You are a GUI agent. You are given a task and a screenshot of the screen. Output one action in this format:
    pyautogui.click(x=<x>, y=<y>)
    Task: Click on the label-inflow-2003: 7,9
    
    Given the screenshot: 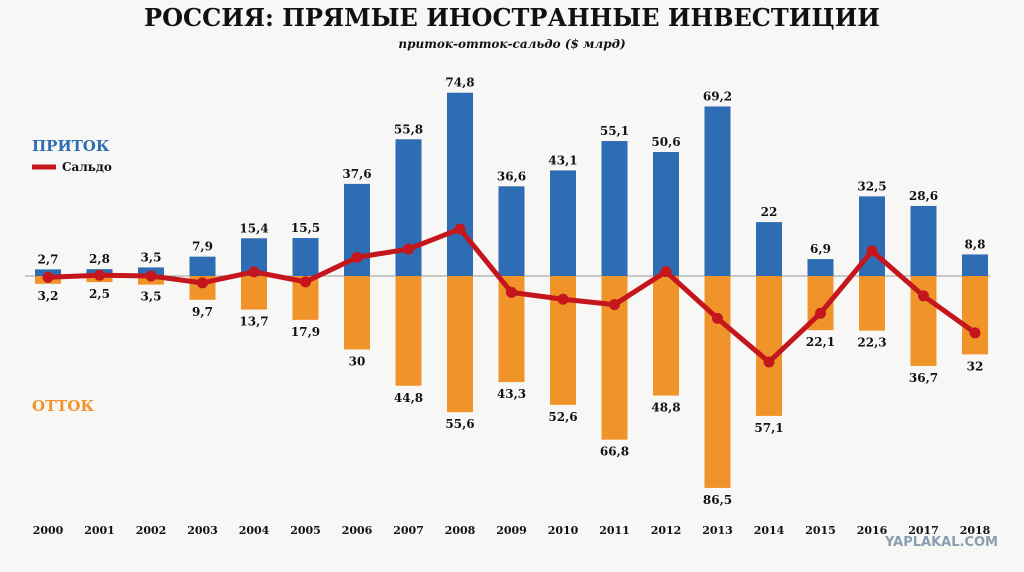 What is the action you would take?
    pyautogui.click(x=202, y=247)
    